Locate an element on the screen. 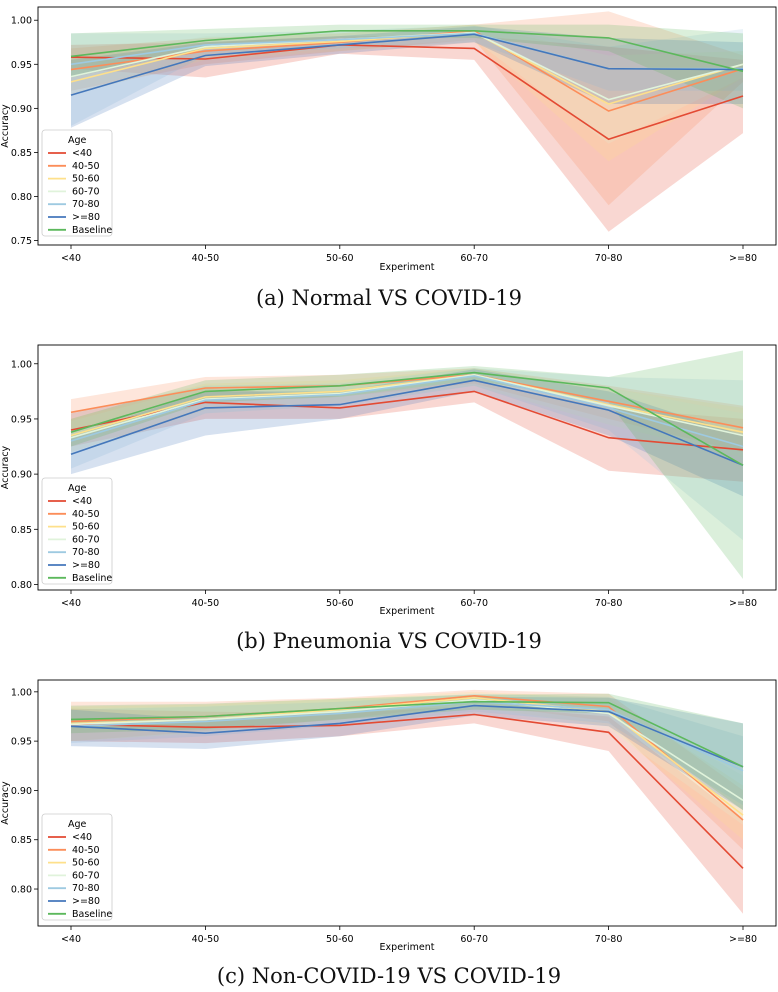 The width and height of the screenshot is (778, 992). caption-b: (b) Pneumonia VS COVID-19 is located at coordinates (389, 641).